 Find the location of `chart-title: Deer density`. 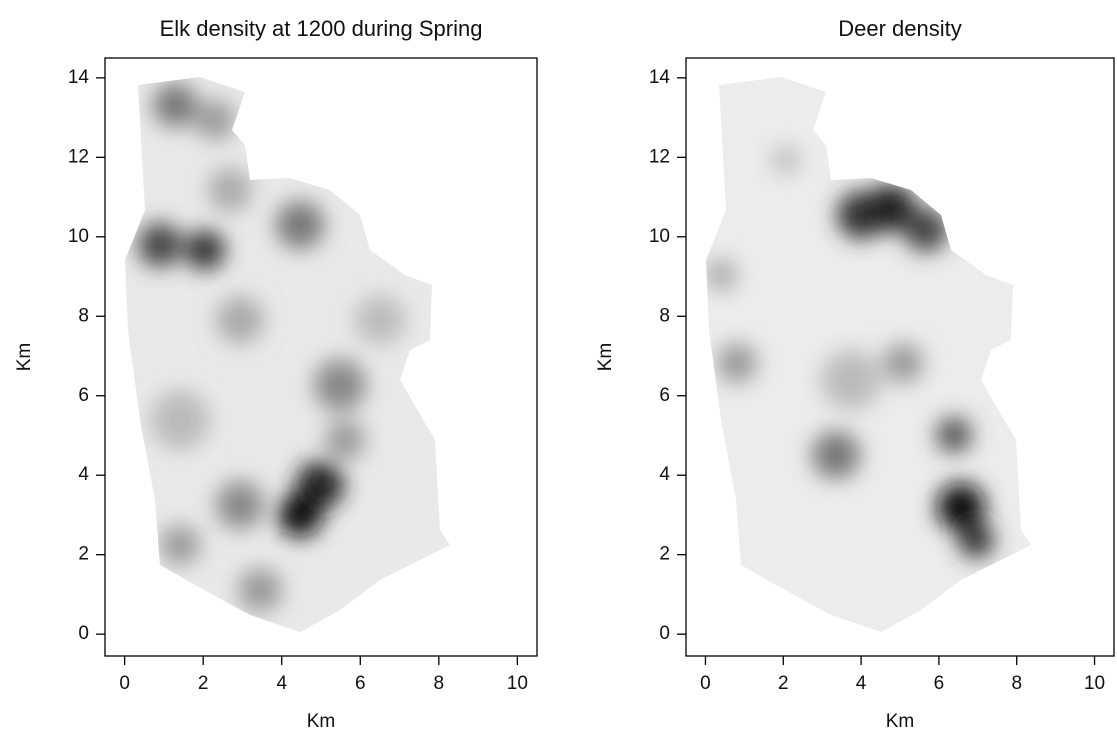

chart-title: Deer density is located at coordinates (900, 28).